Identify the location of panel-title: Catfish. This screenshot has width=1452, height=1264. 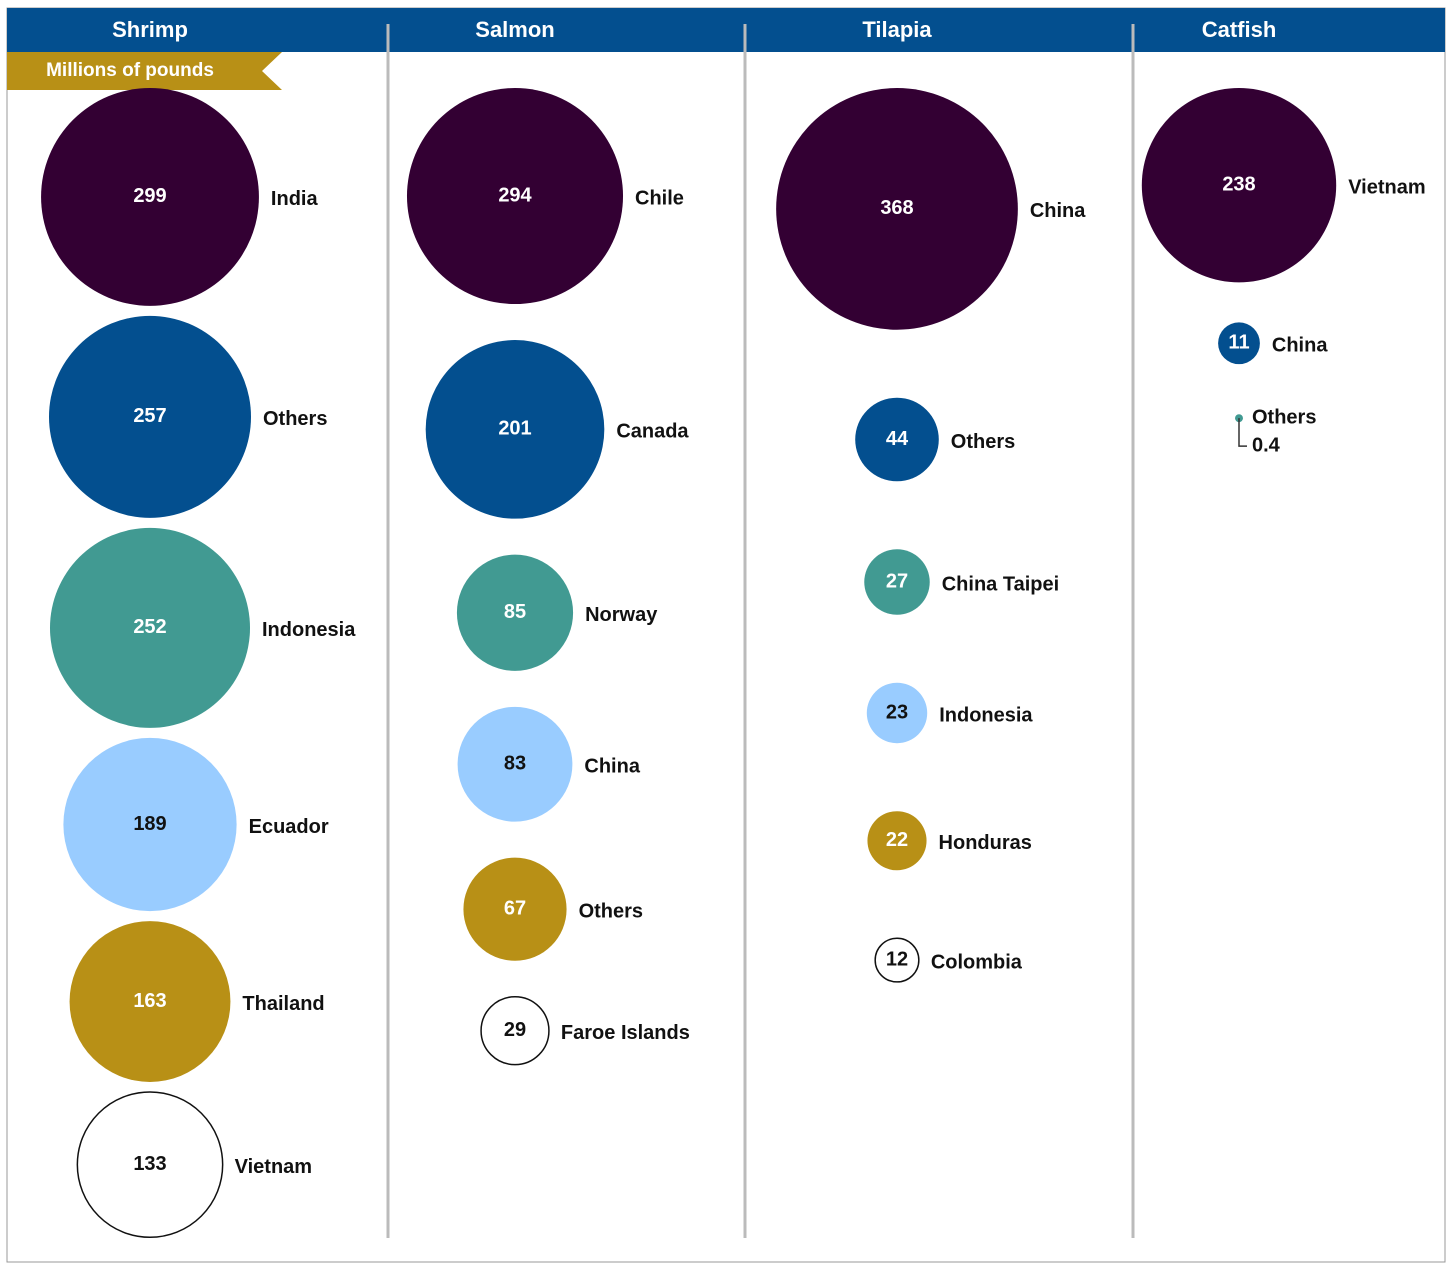
(1239, 29).